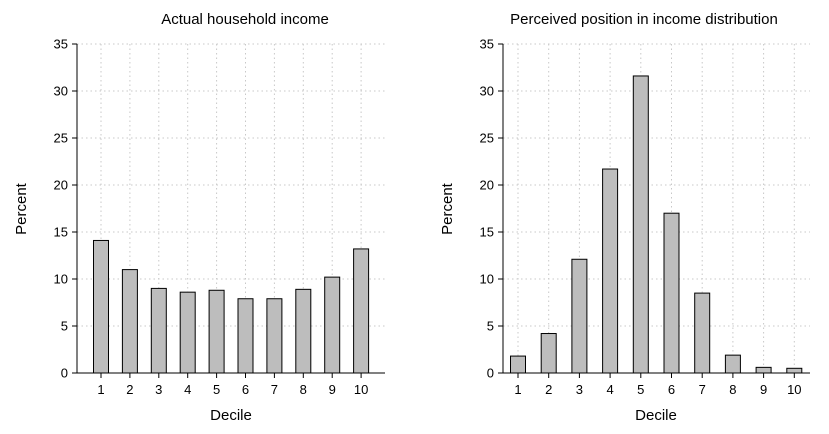 Image resolution: width=829 pixels, height=434 pixels. I want to click on bar-series, so click(231, 306).